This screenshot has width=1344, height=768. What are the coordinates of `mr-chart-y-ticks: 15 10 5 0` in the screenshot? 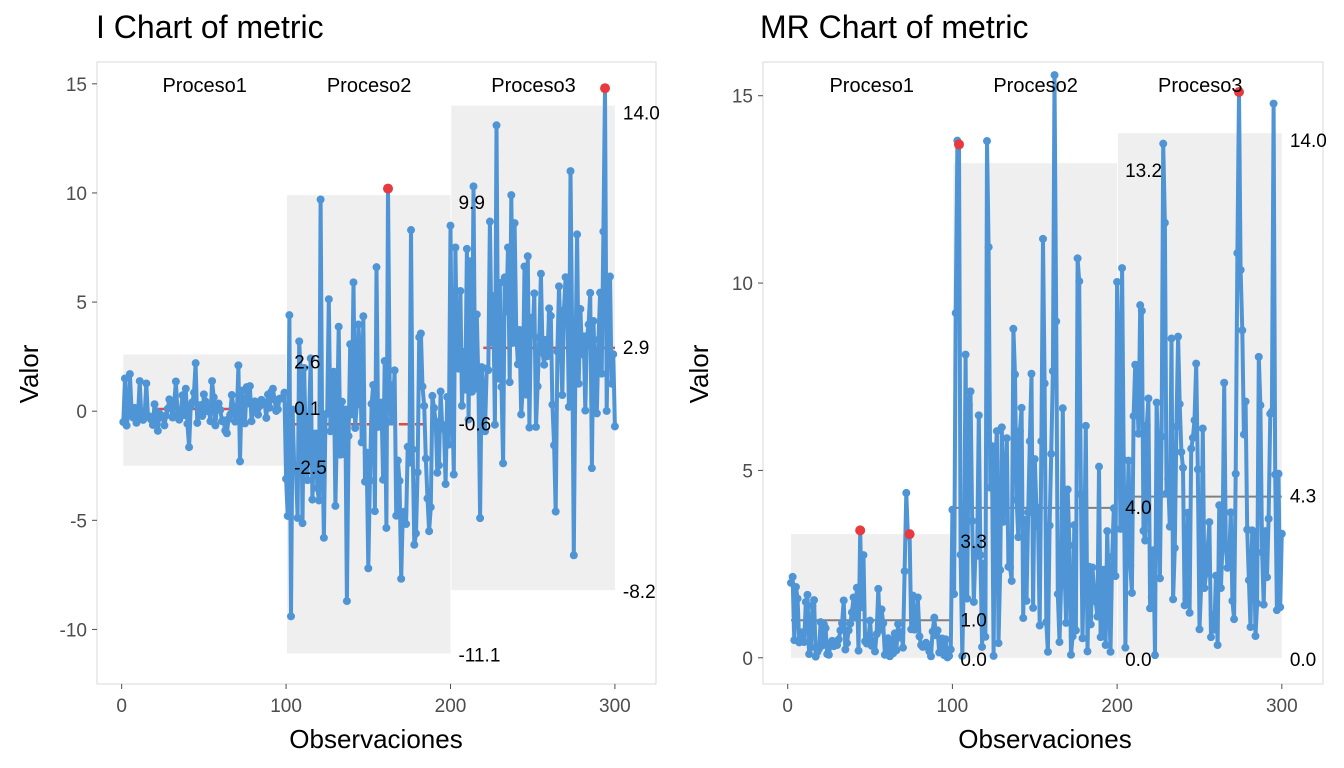 It's located at (747, 378).